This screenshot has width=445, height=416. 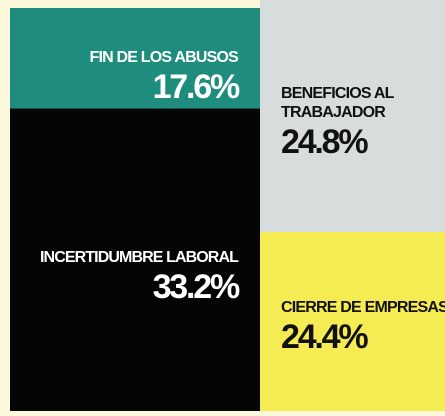 What do you see at coordinates (338, 93) in the screenshot?
I see `category-label-beneficios-al-trabajador-line-1: BENEFICIOS AL` at bounding box center [338, 93].